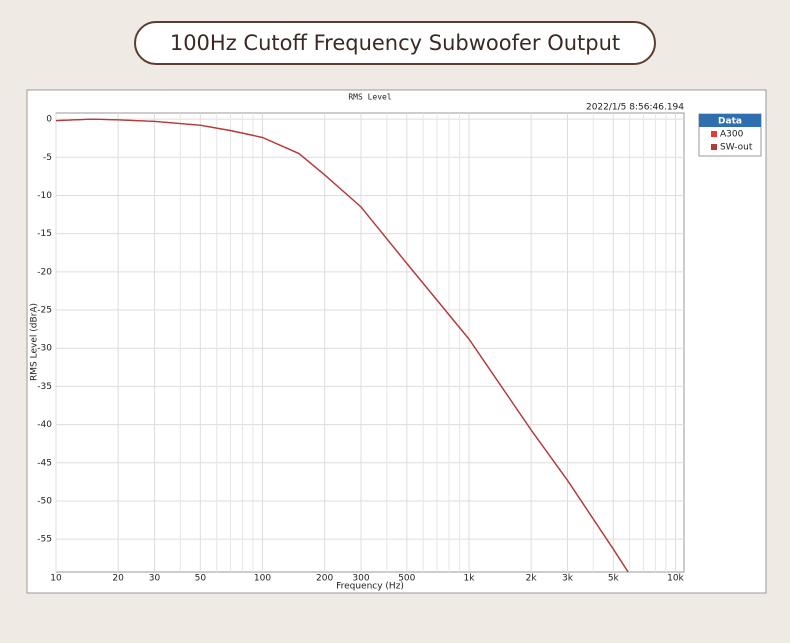  Describe the element at coordinates (44, 196) in the screenshot. I see `y-tick-label: -10` at that location.